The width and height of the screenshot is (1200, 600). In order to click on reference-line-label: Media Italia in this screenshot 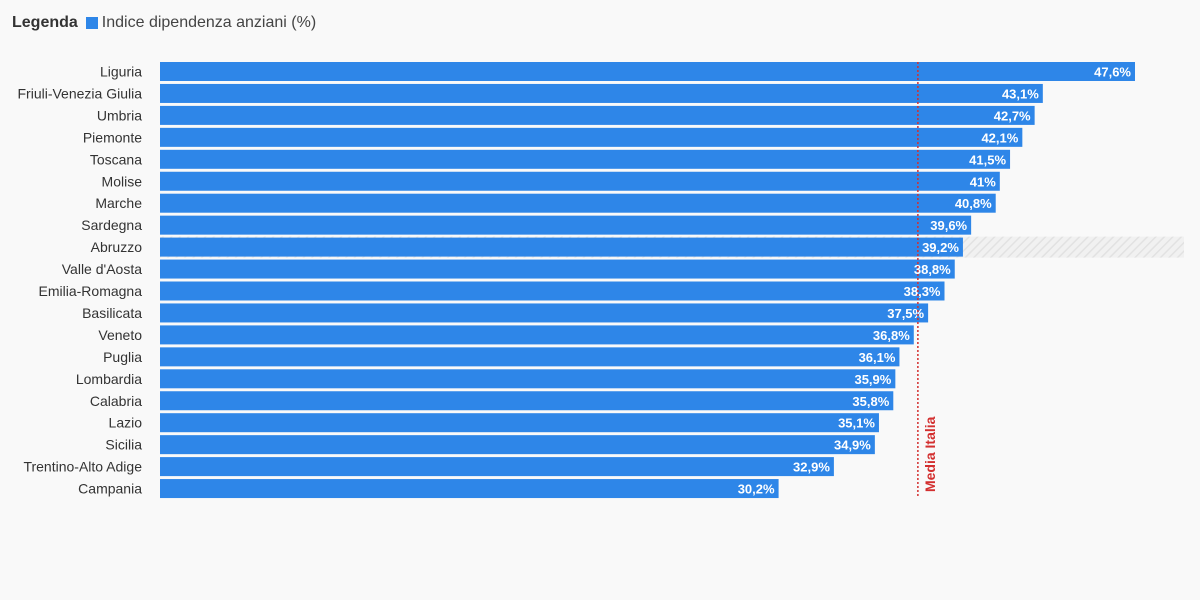, I will do `click(930, 454)`.